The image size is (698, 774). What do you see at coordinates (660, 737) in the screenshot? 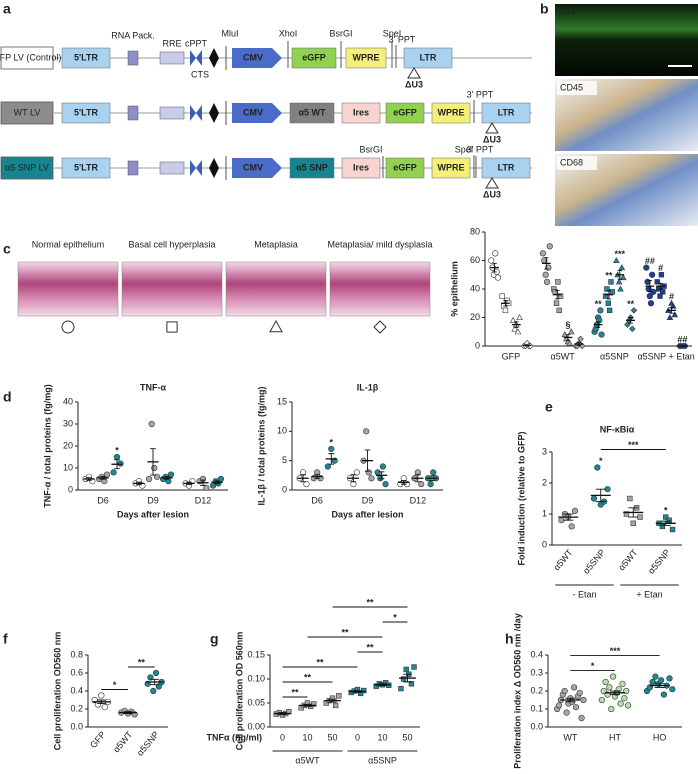
I see `x-tick-label: HO` at bounding box center [660, 737].